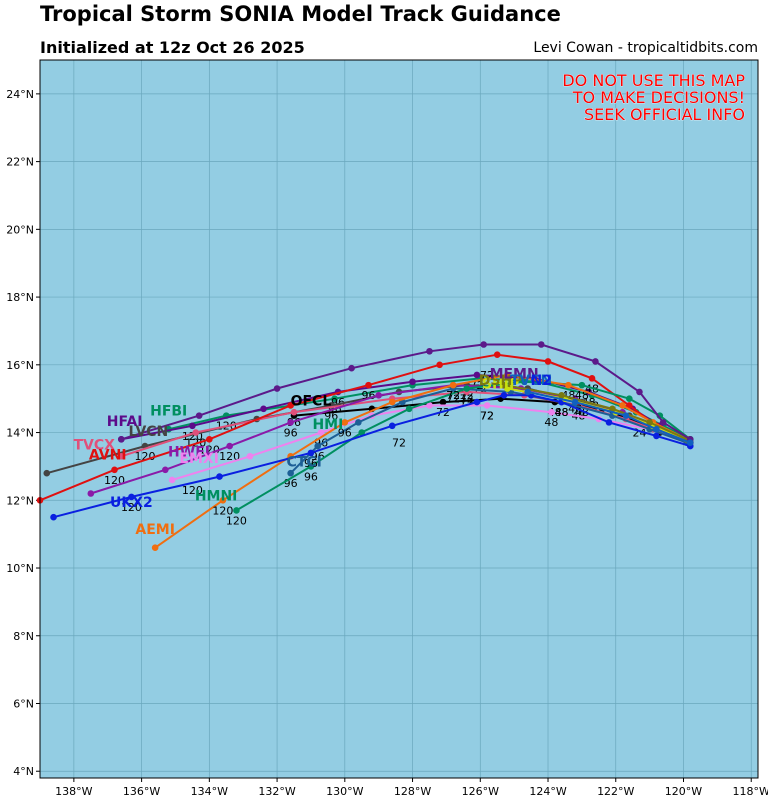 Image resolution: width=768 pixels, height=801 pixels. What do you see at coordinates (547, 791) in the screenshot?
I see `tick-label-lon: 124°W` at bounding box center [547, 791].